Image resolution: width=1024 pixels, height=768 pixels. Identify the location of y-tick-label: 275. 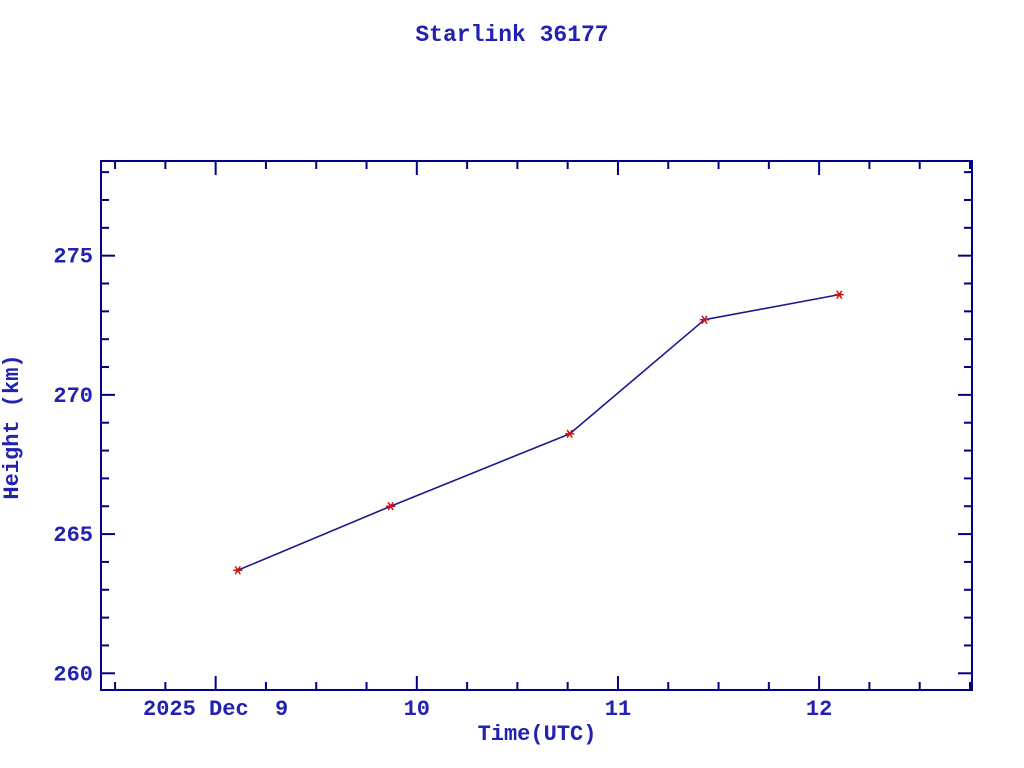
(73, 257).